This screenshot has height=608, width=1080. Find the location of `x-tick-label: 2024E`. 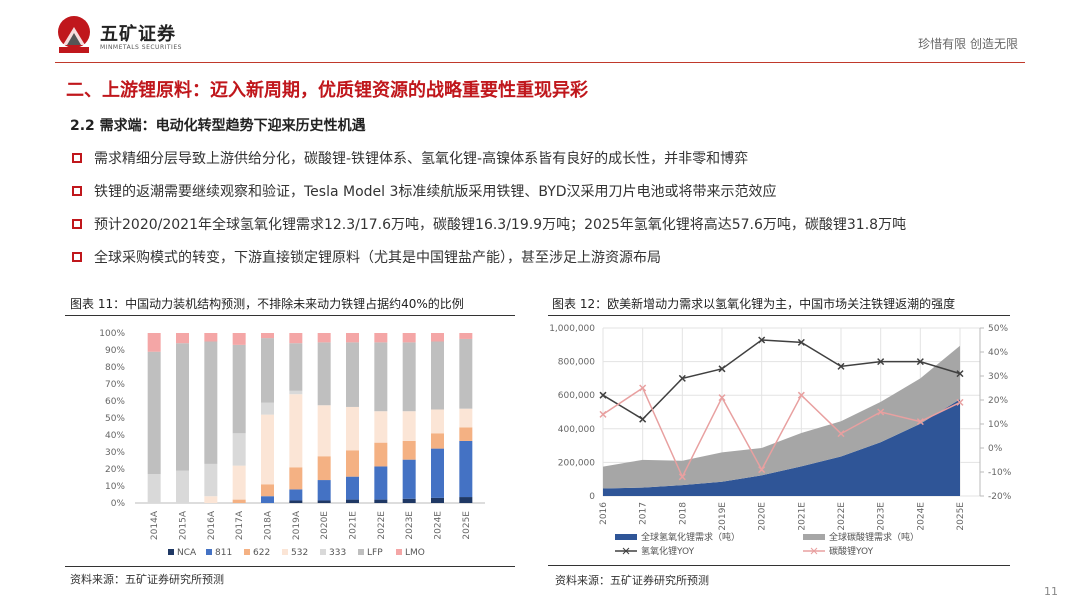

x-tick-label: 2024E is located at coordinates (921, 516).